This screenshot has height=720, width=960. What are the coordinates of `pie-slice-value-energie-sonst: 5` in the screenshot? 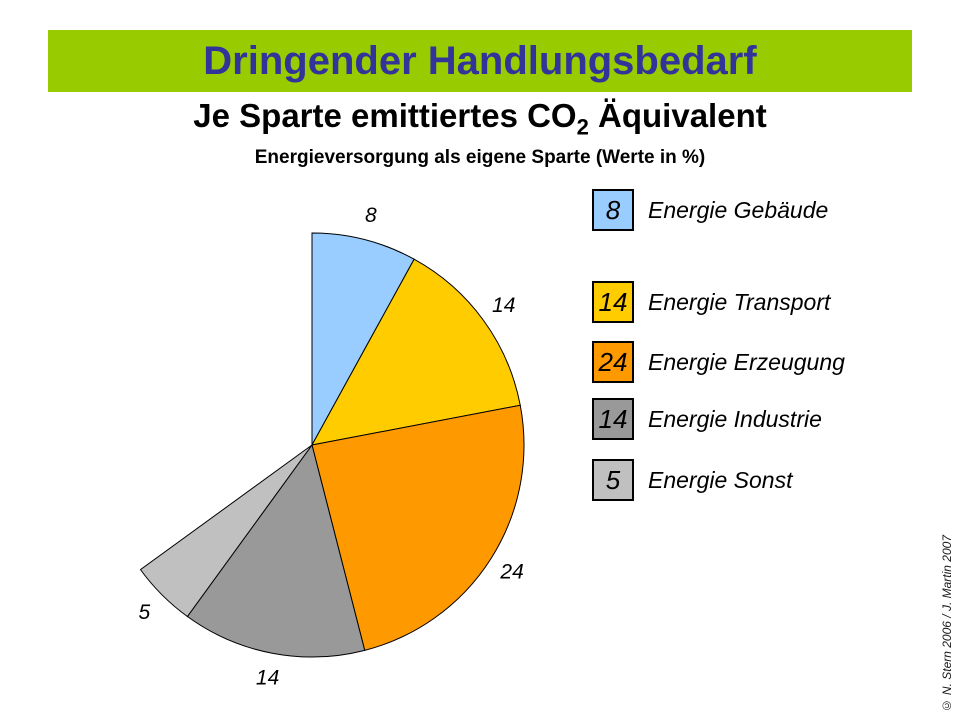 It's located at (145, 612).